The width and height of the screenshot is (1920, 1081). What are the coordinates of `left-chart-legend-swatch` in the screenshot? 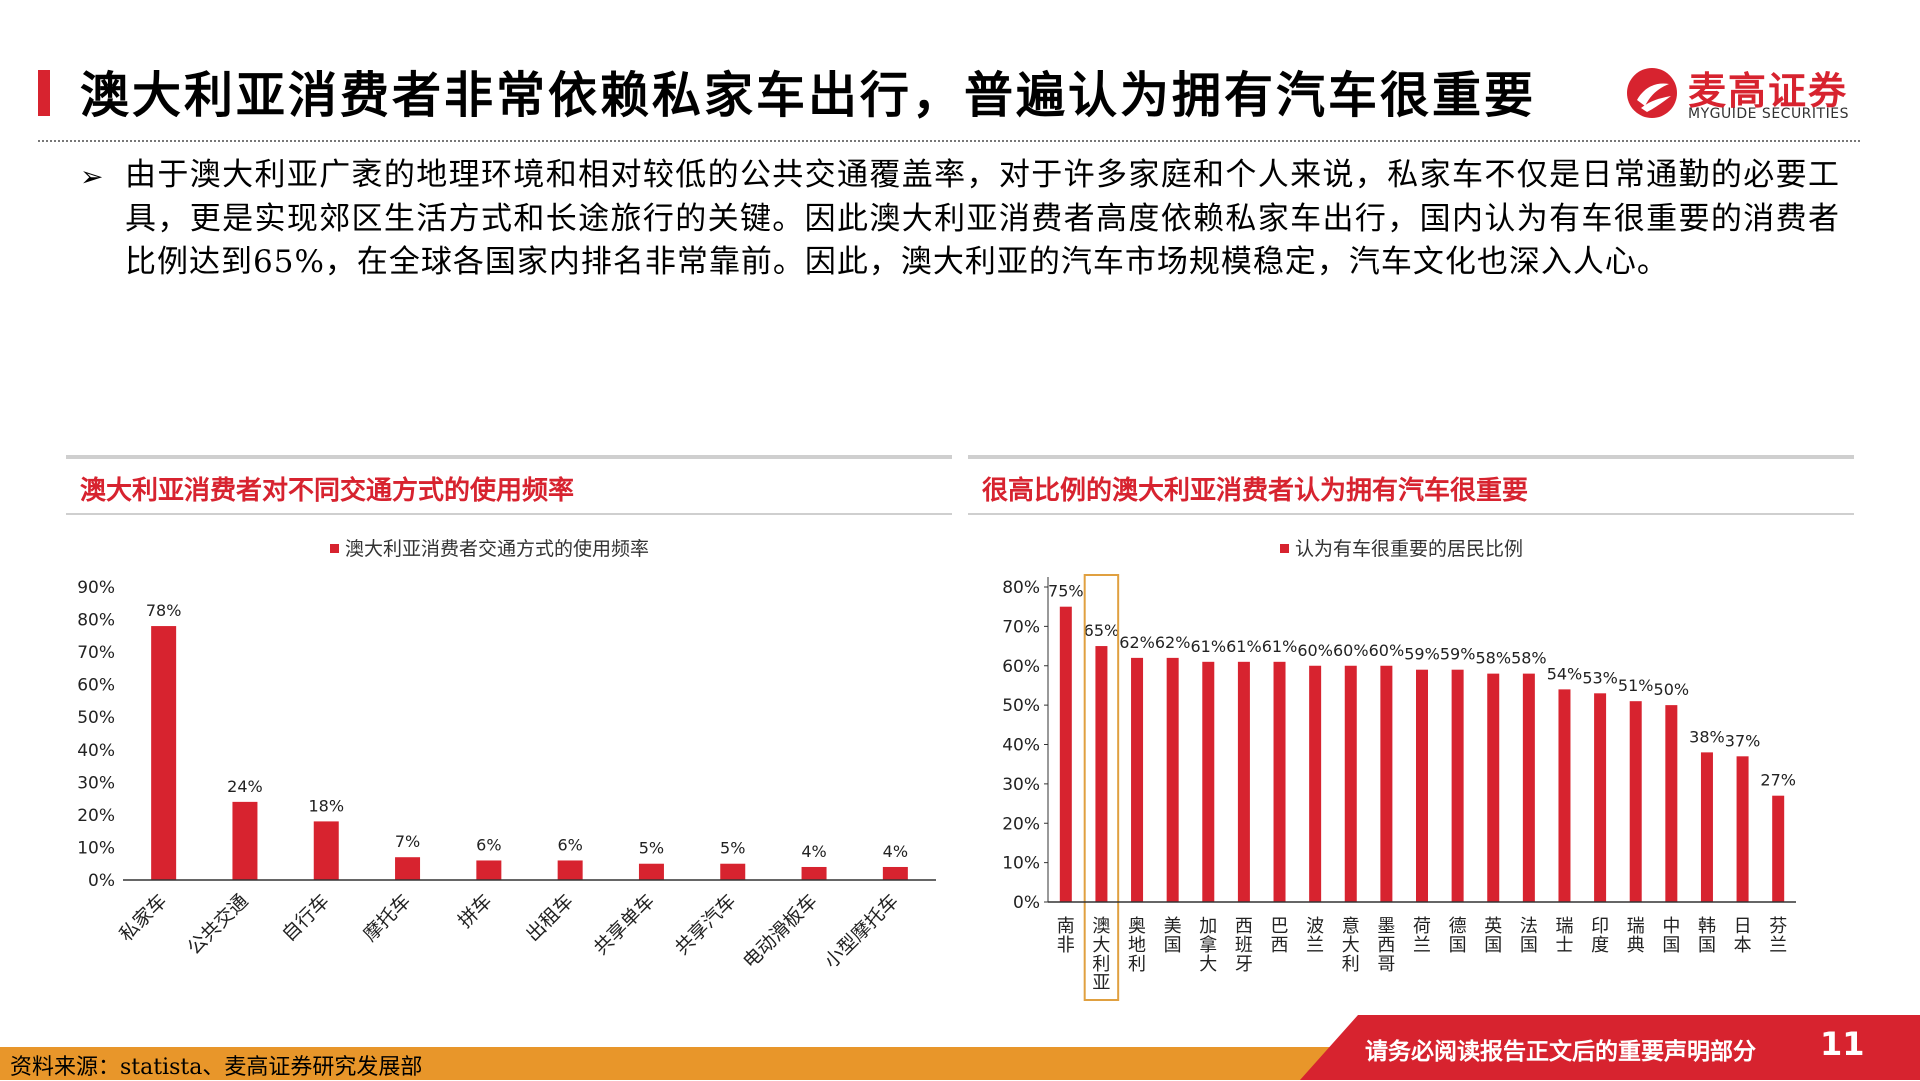 It's located at (334, 548).